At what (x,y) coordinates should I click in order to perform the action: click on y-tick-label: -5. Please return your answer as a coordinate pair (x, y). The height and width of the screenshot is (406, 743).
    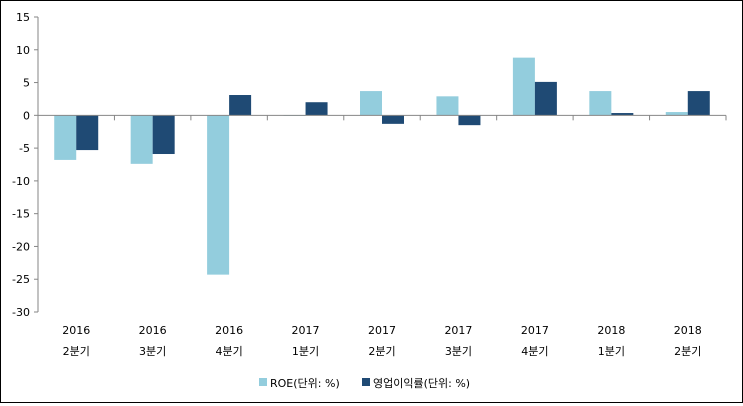
    Looking at the image, I should click on (24, 148).